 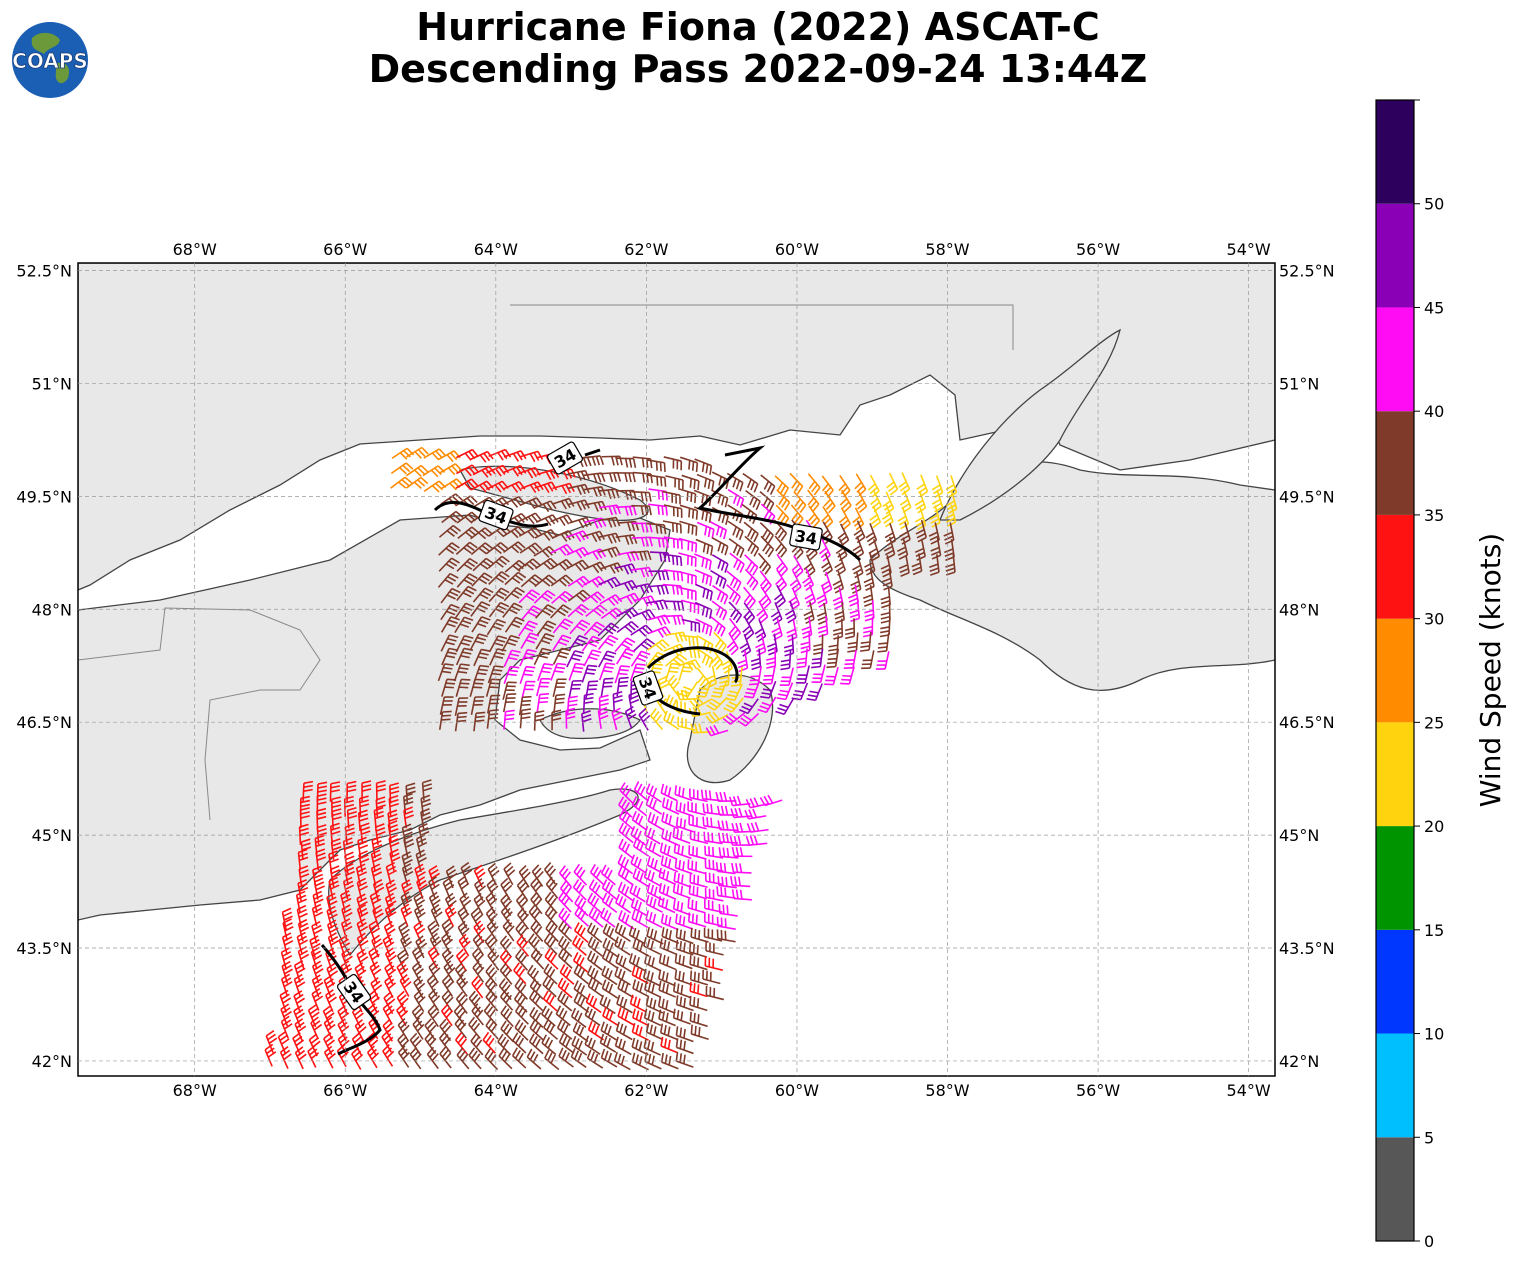 I want to click on international-border, so click(x=199, y=714).